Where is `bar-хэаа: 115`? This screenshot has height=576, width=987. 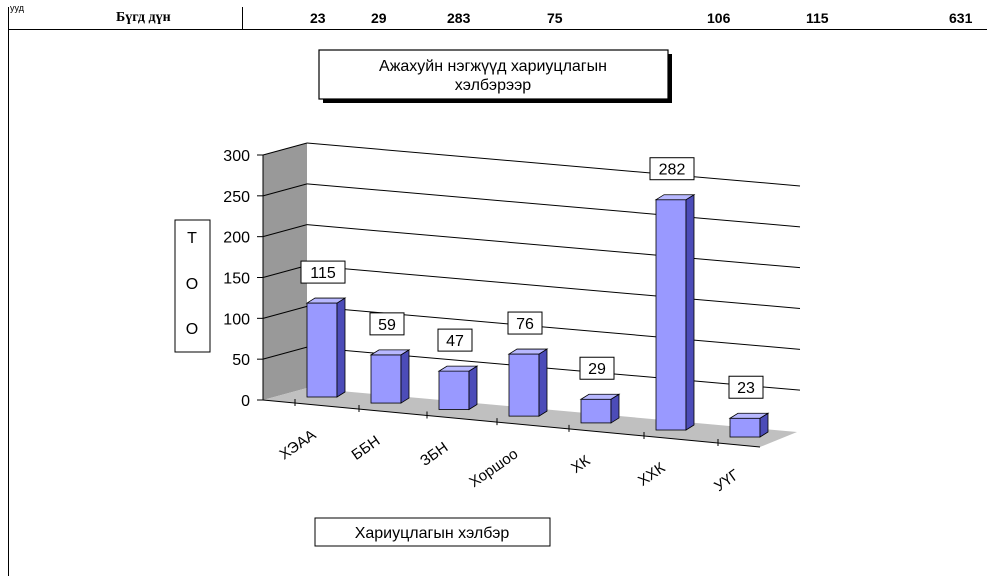 bar-хэаа: 115 is located at coordinates (323, 329).